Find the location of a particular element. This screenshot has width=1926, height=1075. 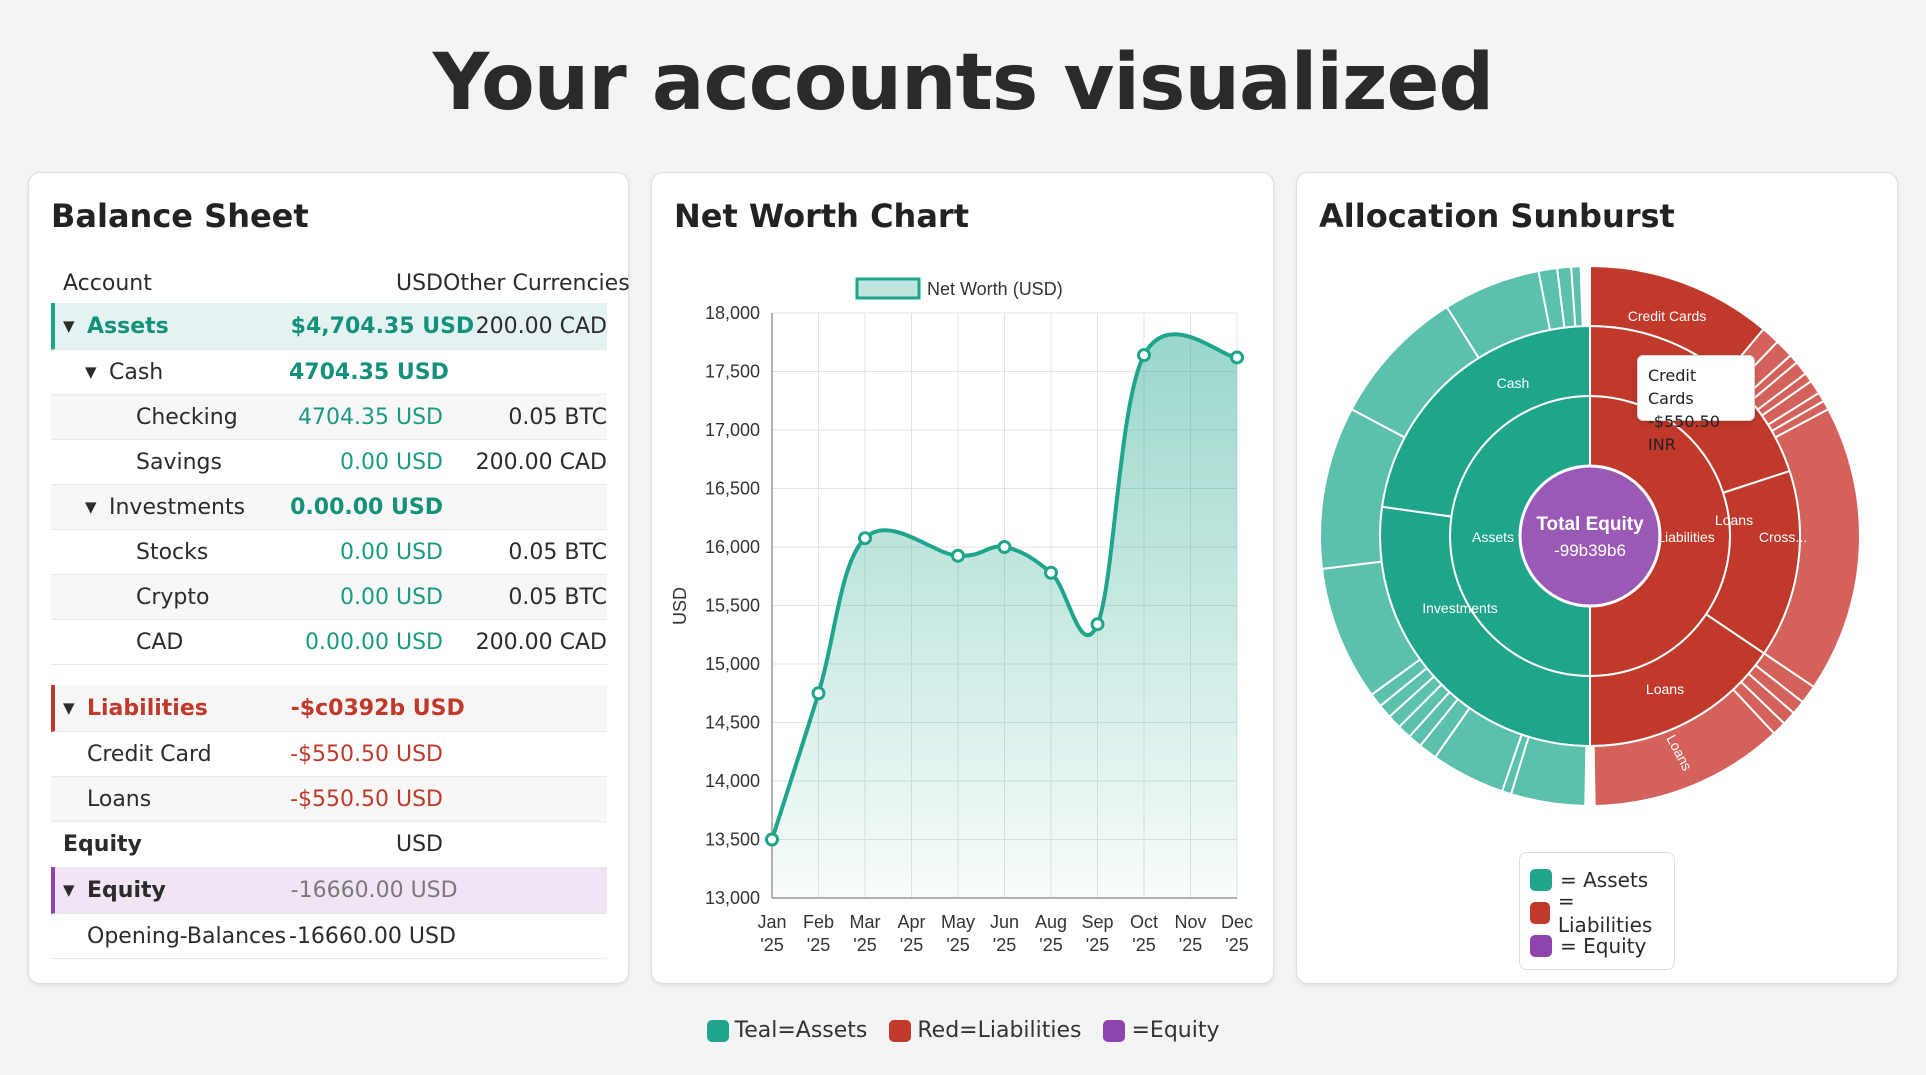

table-row-cash: ▼ Cash 4704.35 USD is located at coordinates (329, 372).